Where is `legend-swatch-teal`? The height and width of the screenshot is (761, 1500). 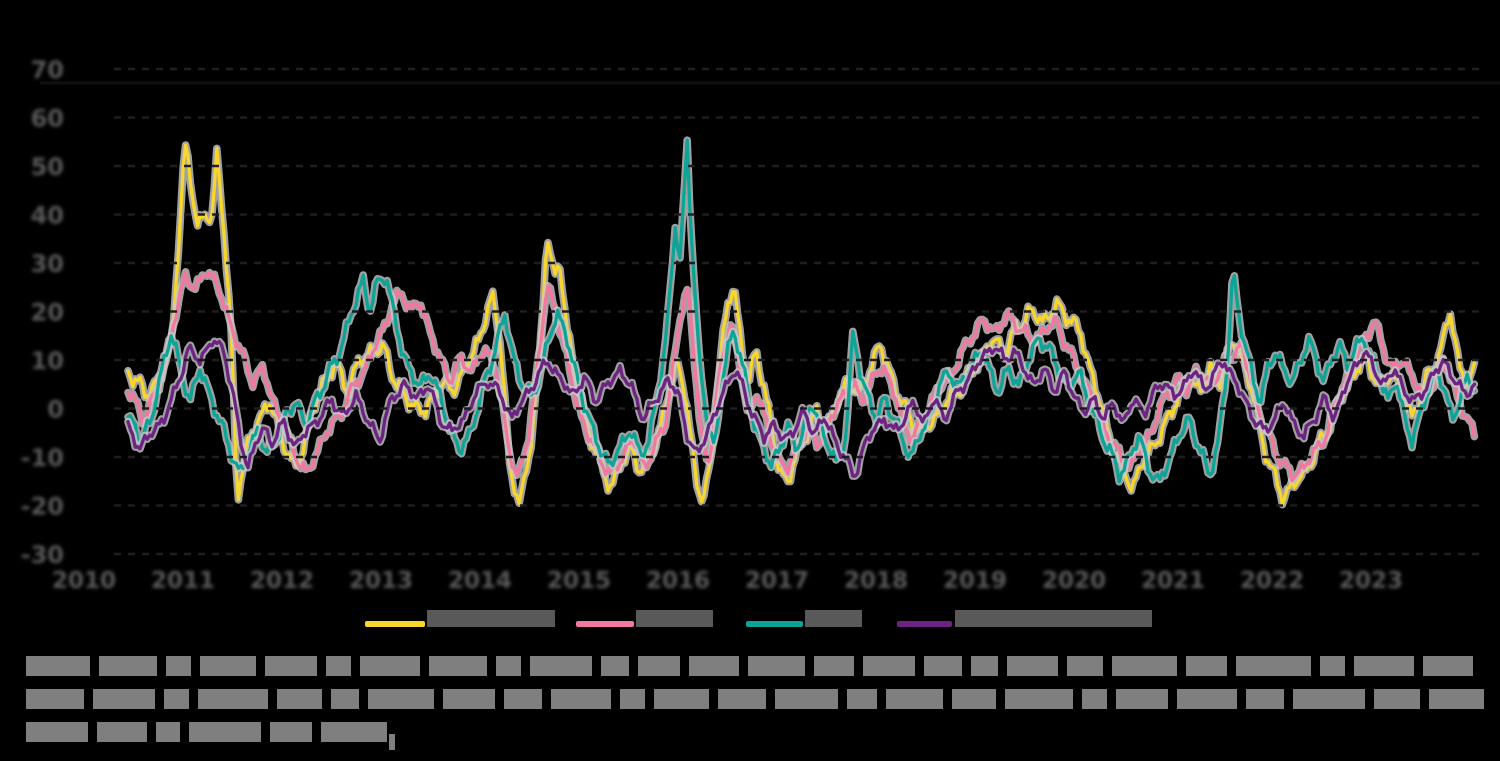 legend-swatch-teal is located at coordinates (774, 624).